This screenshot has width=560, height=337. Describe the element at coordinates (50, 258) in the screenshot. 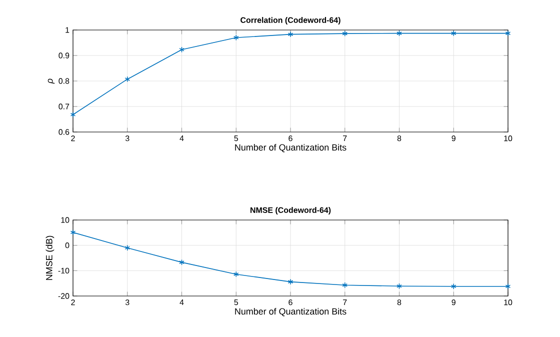

I see `y-axis-title: NMSE (dB)` at that location.